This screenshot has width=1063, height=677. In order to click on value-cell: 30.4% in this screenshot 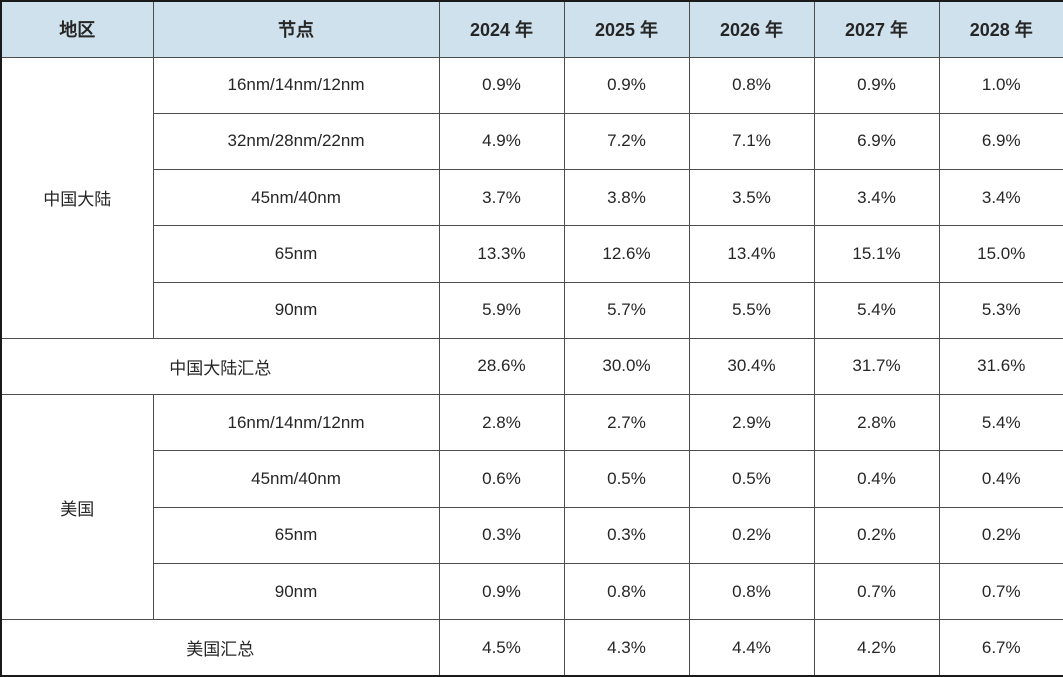, I will do `click(751, 366)`.